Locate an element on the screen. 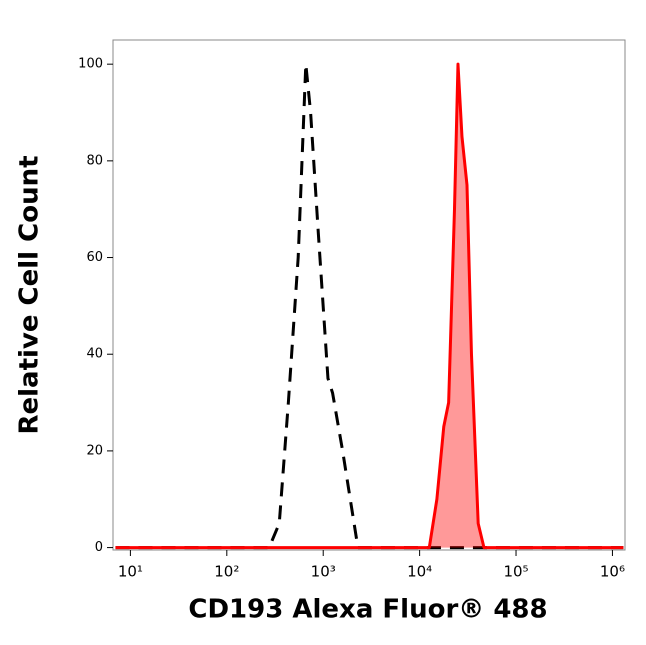 This screenshot has height=645, width=646. x-tick-label: 10⁵ is located at coordinates (515, 572).